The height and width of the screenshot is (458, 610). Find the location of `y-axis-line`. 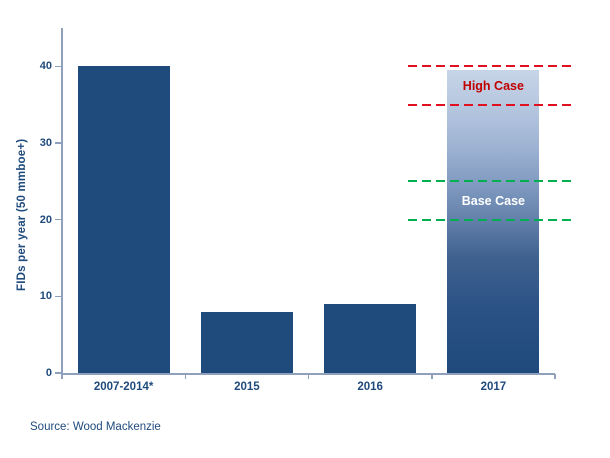

y-axis-line is located at coordinates (62, 201).